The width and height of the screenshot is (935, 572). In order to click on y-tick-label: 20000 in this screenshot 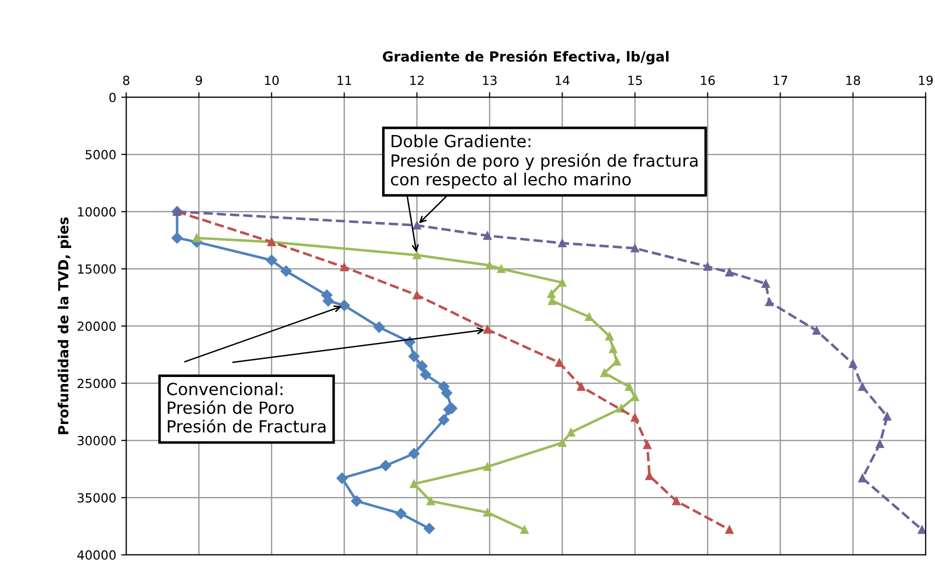, I will do `click(97, 326)`.